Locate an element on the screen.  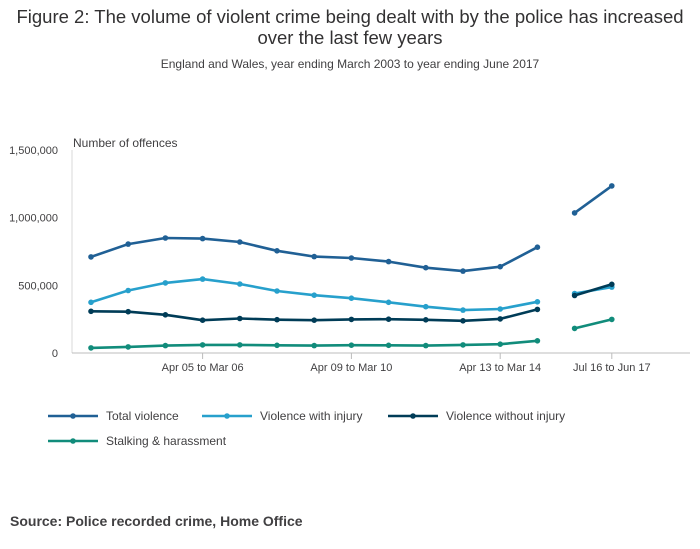
series-stalking-harassment is located at coordinates (351, 333).